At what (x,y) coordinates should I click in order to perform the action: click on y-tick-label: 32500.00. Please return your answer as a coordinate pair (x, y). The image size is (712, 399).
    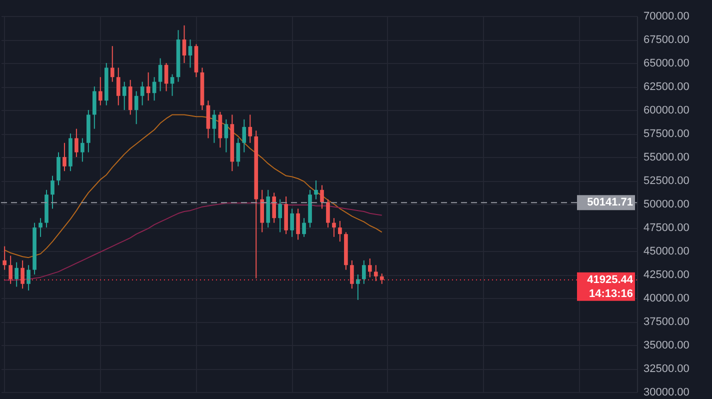
    Looking at the image, I should click on (667, 369).